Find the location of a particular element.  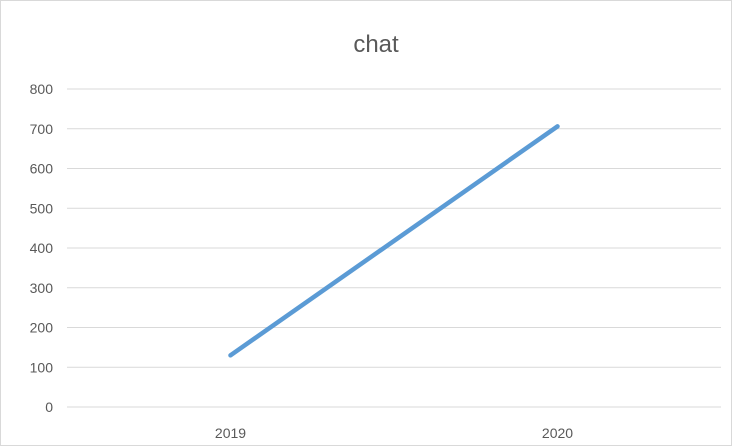

y-tick-label: 100 is located at coordinates (42, 367).